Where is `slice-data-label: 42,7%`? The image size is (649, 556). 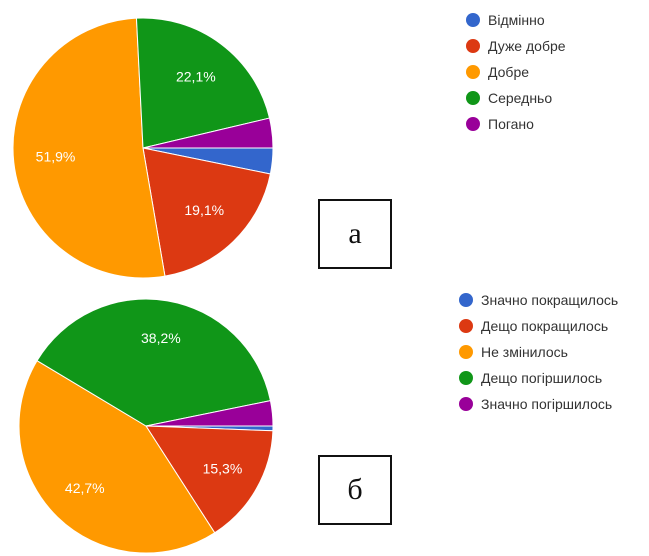 slice-data-label: 42,7% is located at coordinates (85, 488).